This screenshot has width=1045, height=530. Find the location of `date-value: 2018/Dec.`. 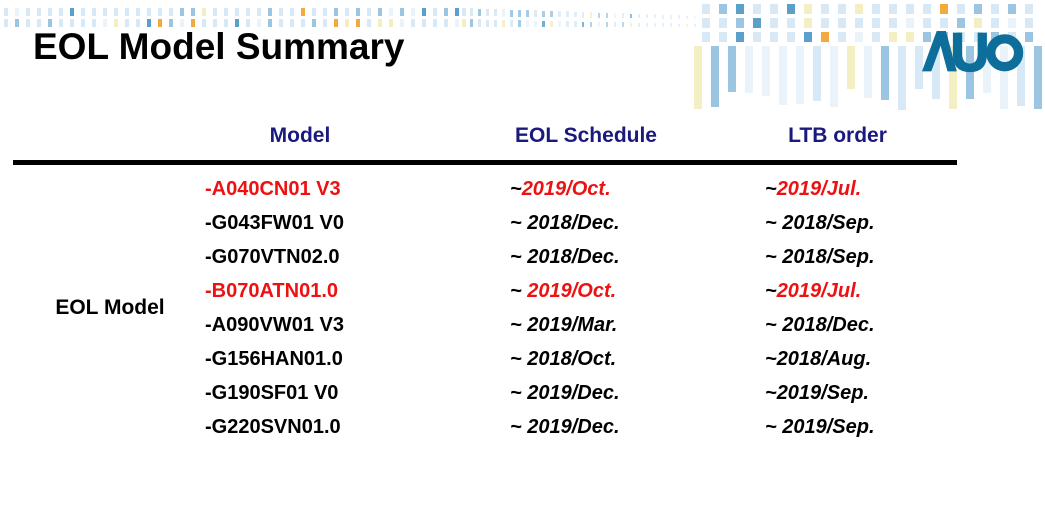

date-value: 2018/Dec. is located at coordinates (573, 256).